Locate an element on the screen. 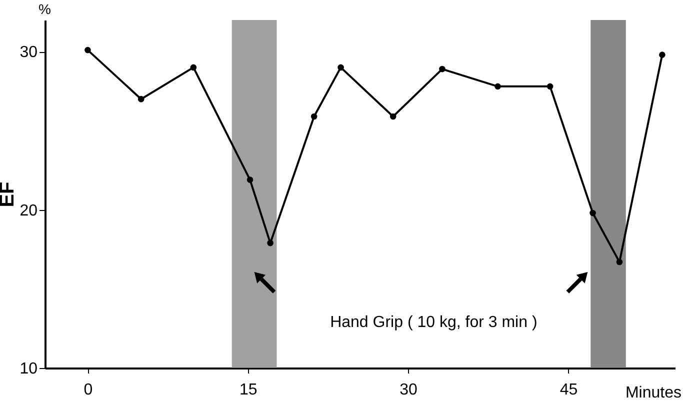 Image resolution: width=683 pixels, height=405 pixels. x-tick-label: 45 is located at coordinates (569, 390).